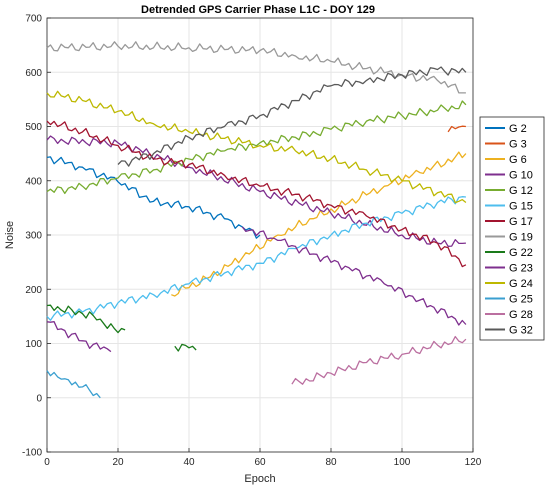 Image resolution: width=550 pixels, height=487 pixels. I want to click on legend-label: G 19, so click(521, 238).